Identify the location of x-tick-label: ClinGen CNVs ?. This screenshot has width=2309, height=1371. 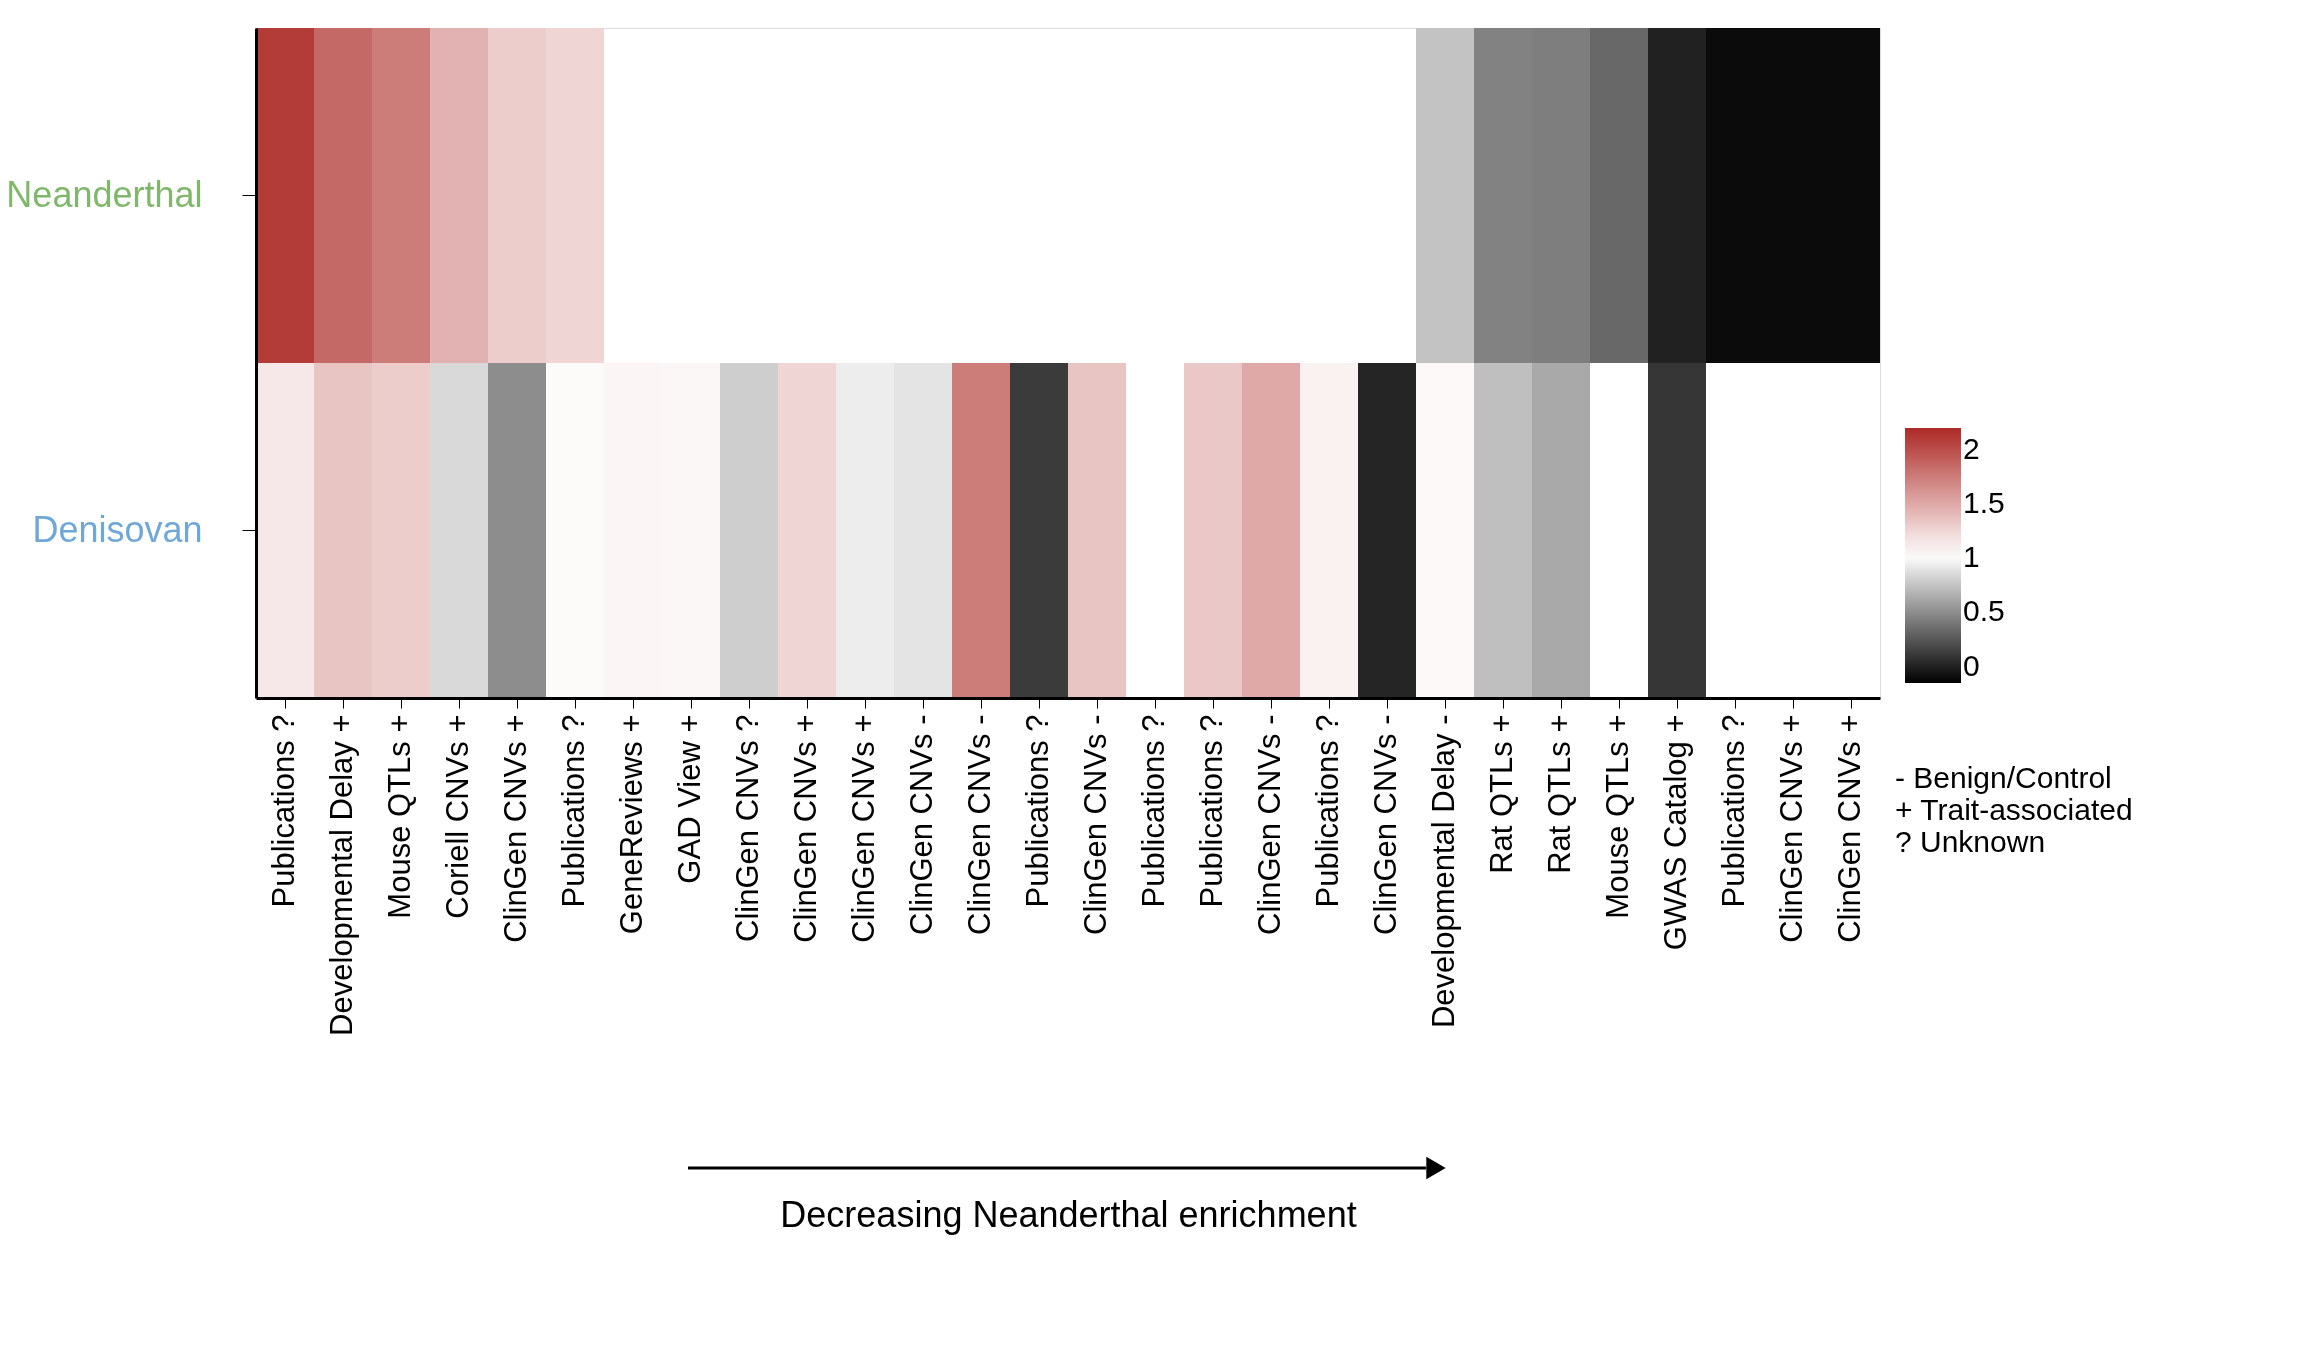
(747, 828).